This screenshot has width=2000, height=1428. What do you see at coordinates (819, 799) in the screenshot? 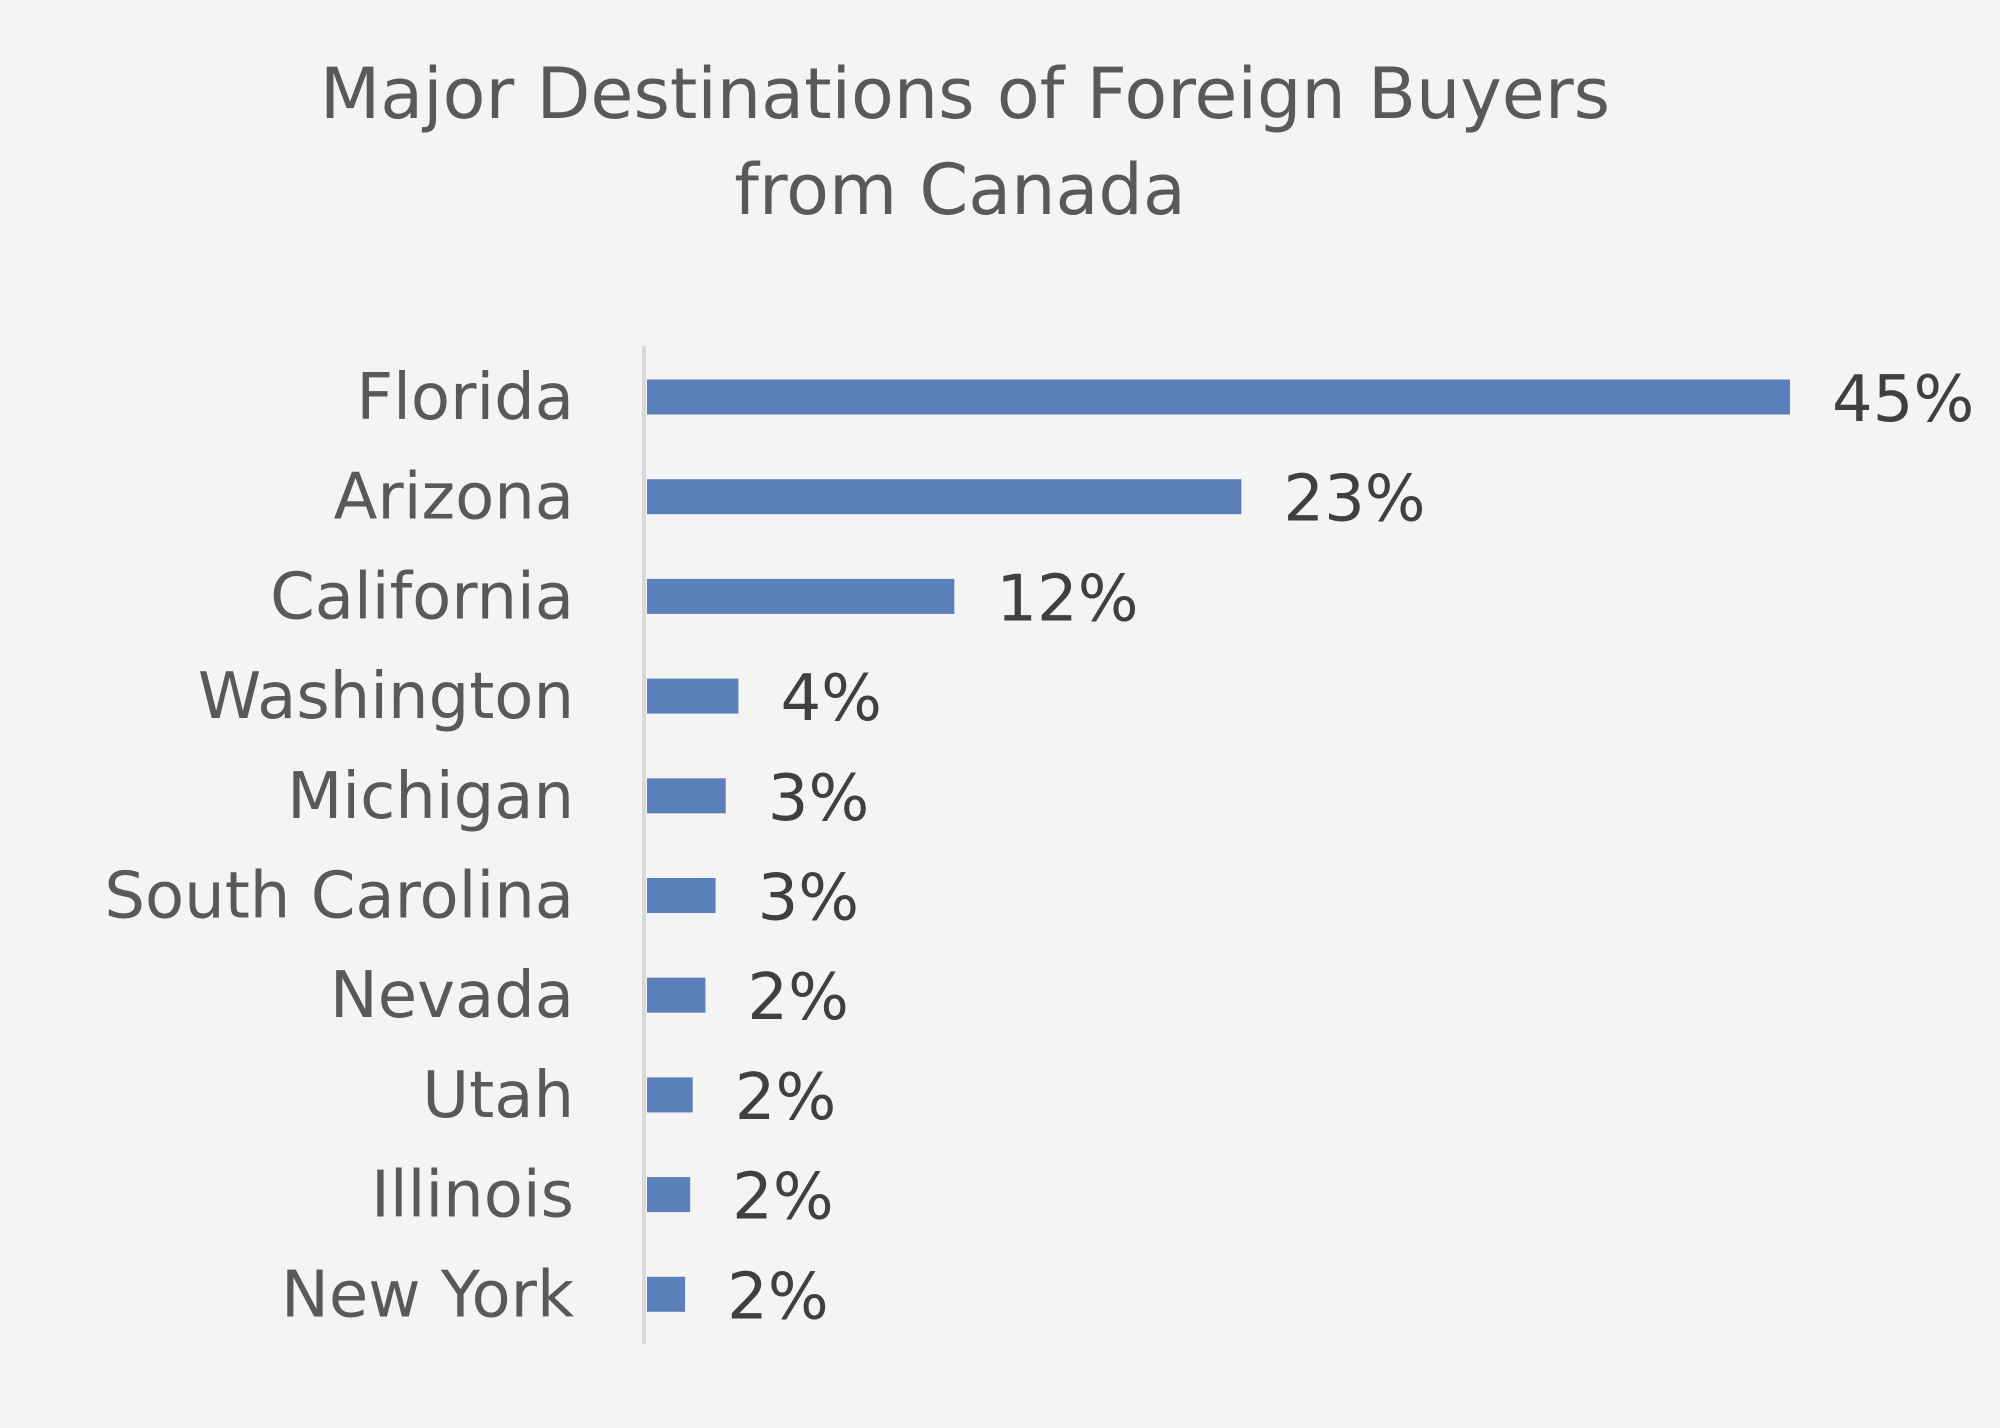
I see `value-label-michigan: 3%` at bounding box center [819, 799].